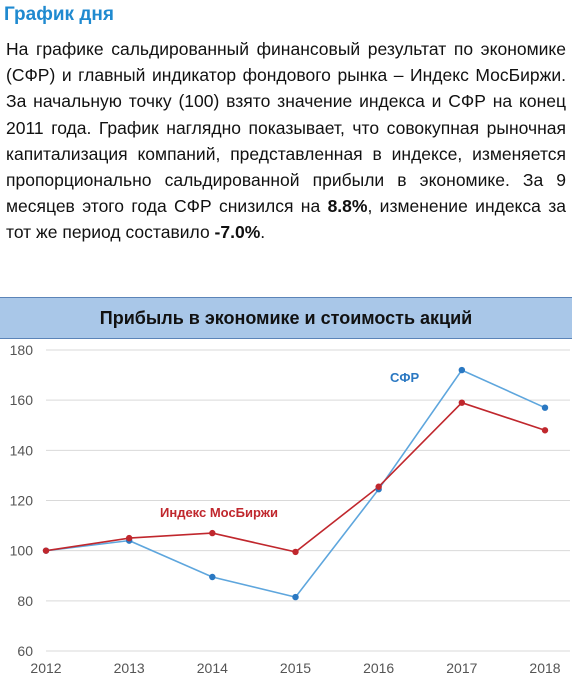  I want to click on series-label-index: Индекс МосБиржи, so click(219, 512).